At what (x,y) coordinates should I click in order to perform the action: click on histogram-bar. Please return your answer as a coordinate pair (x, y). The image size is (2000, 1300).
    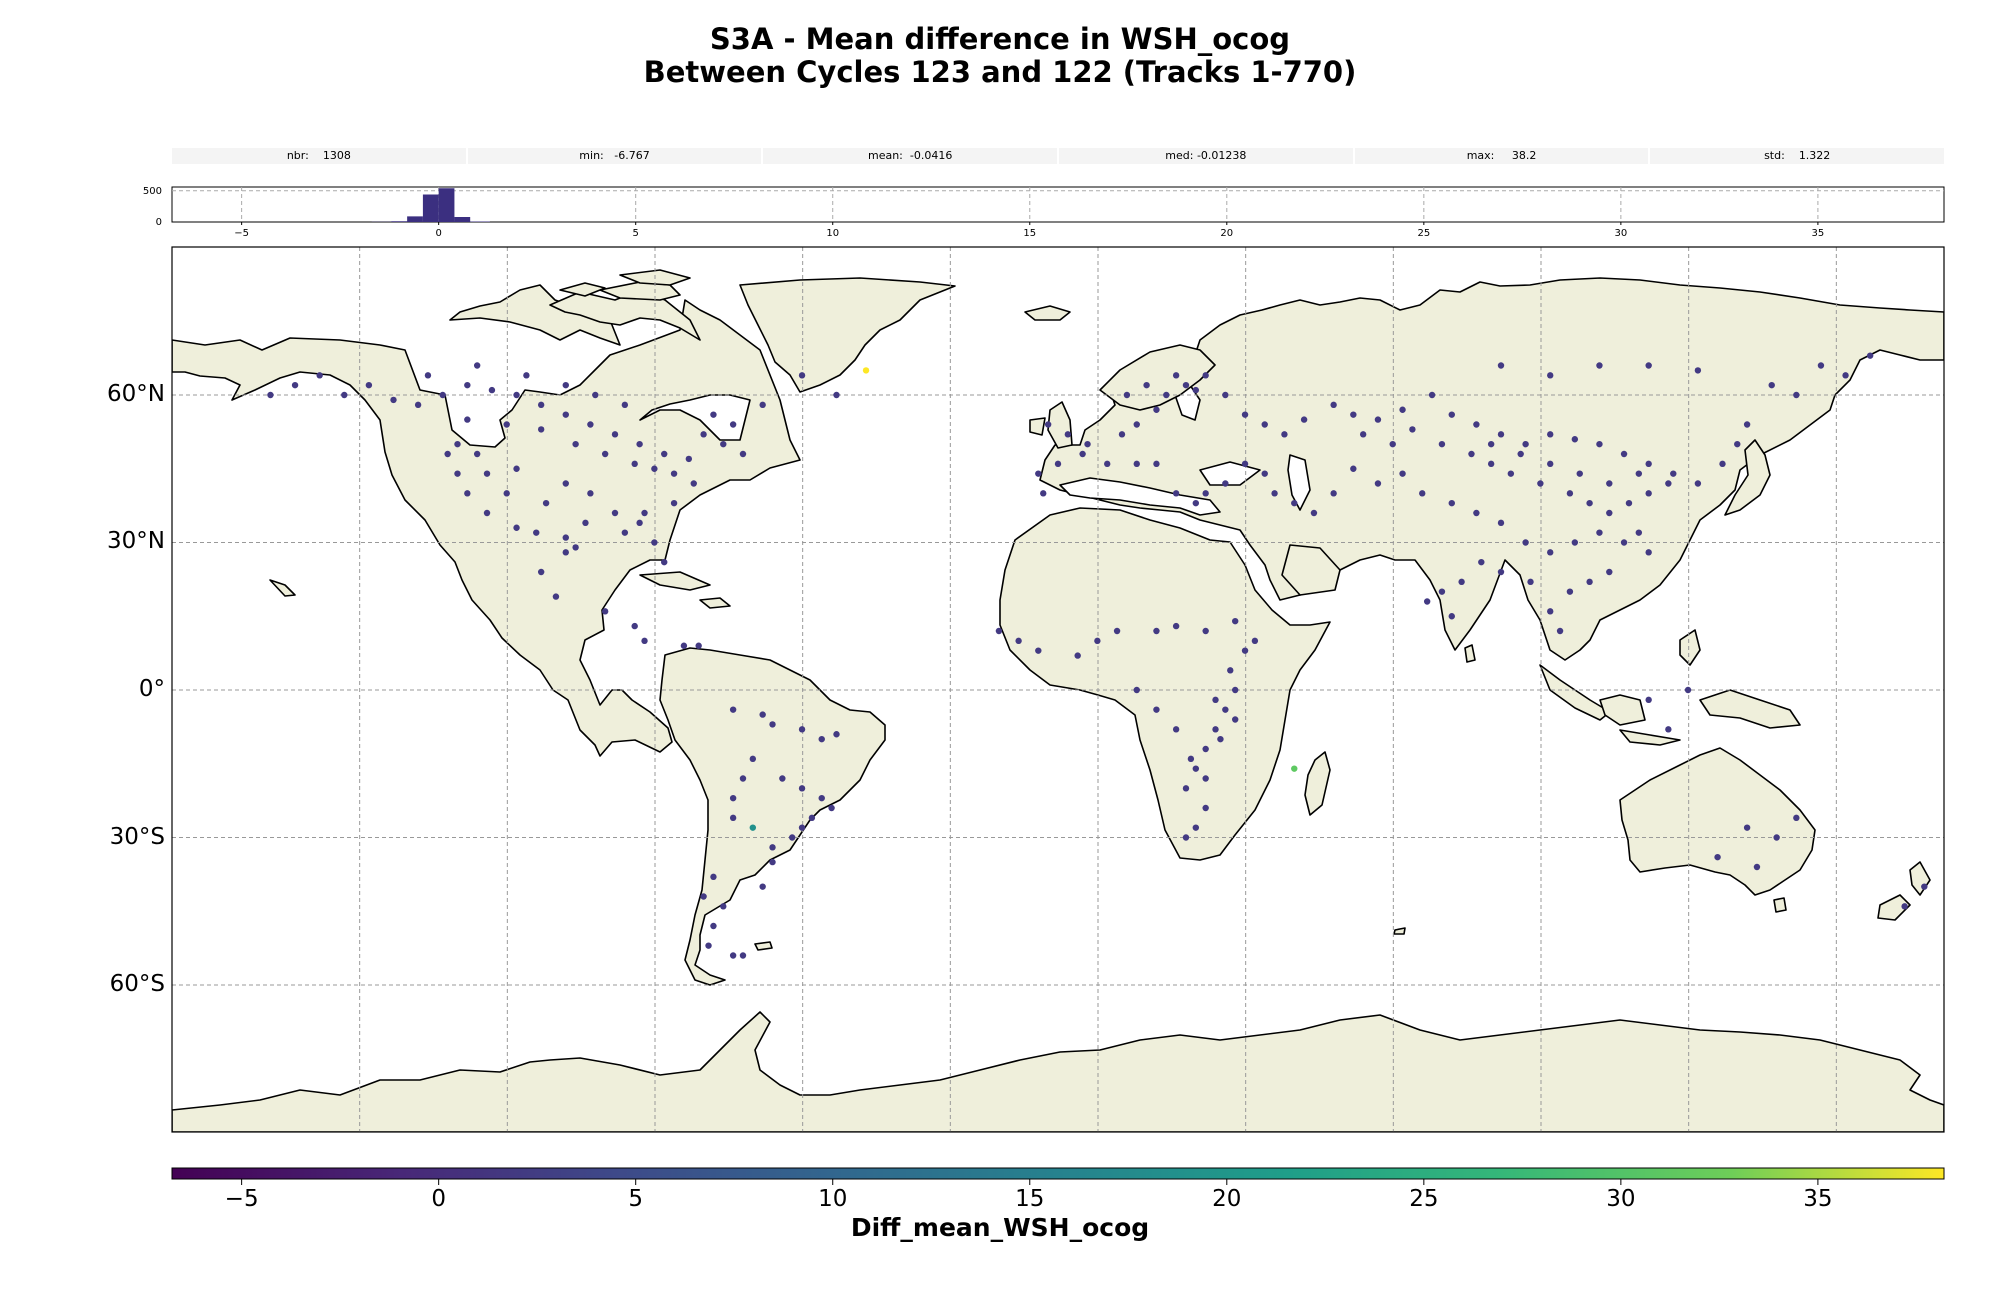
    Looking at the image, I should click on (430, 208).